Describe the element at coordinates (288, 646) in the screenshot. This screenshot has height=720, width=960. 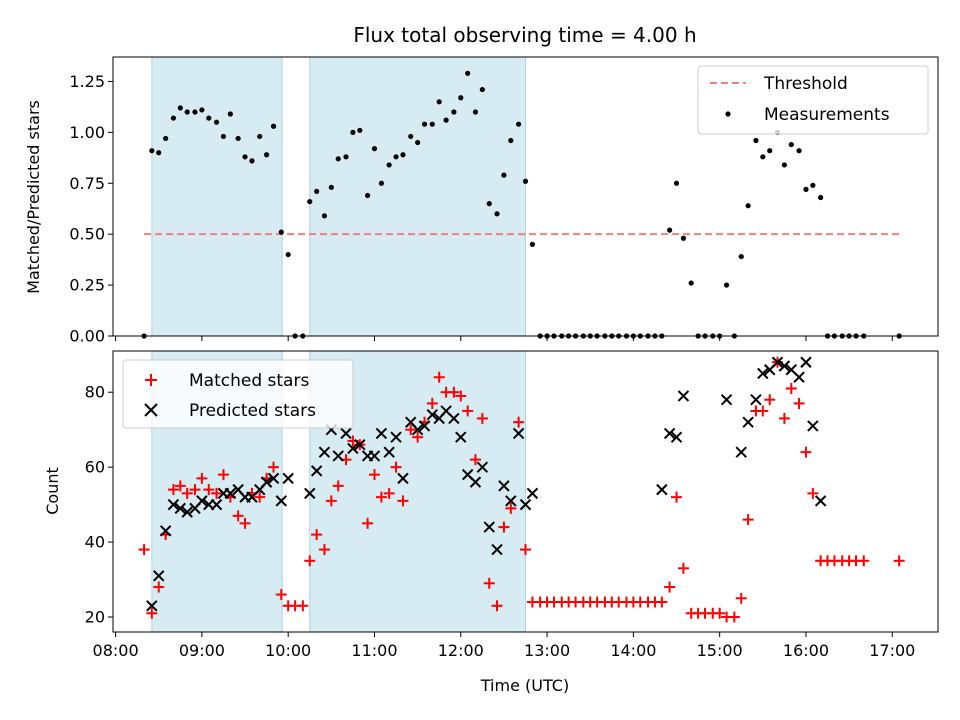
I see `bottom-xtick: 10:00` at that location.